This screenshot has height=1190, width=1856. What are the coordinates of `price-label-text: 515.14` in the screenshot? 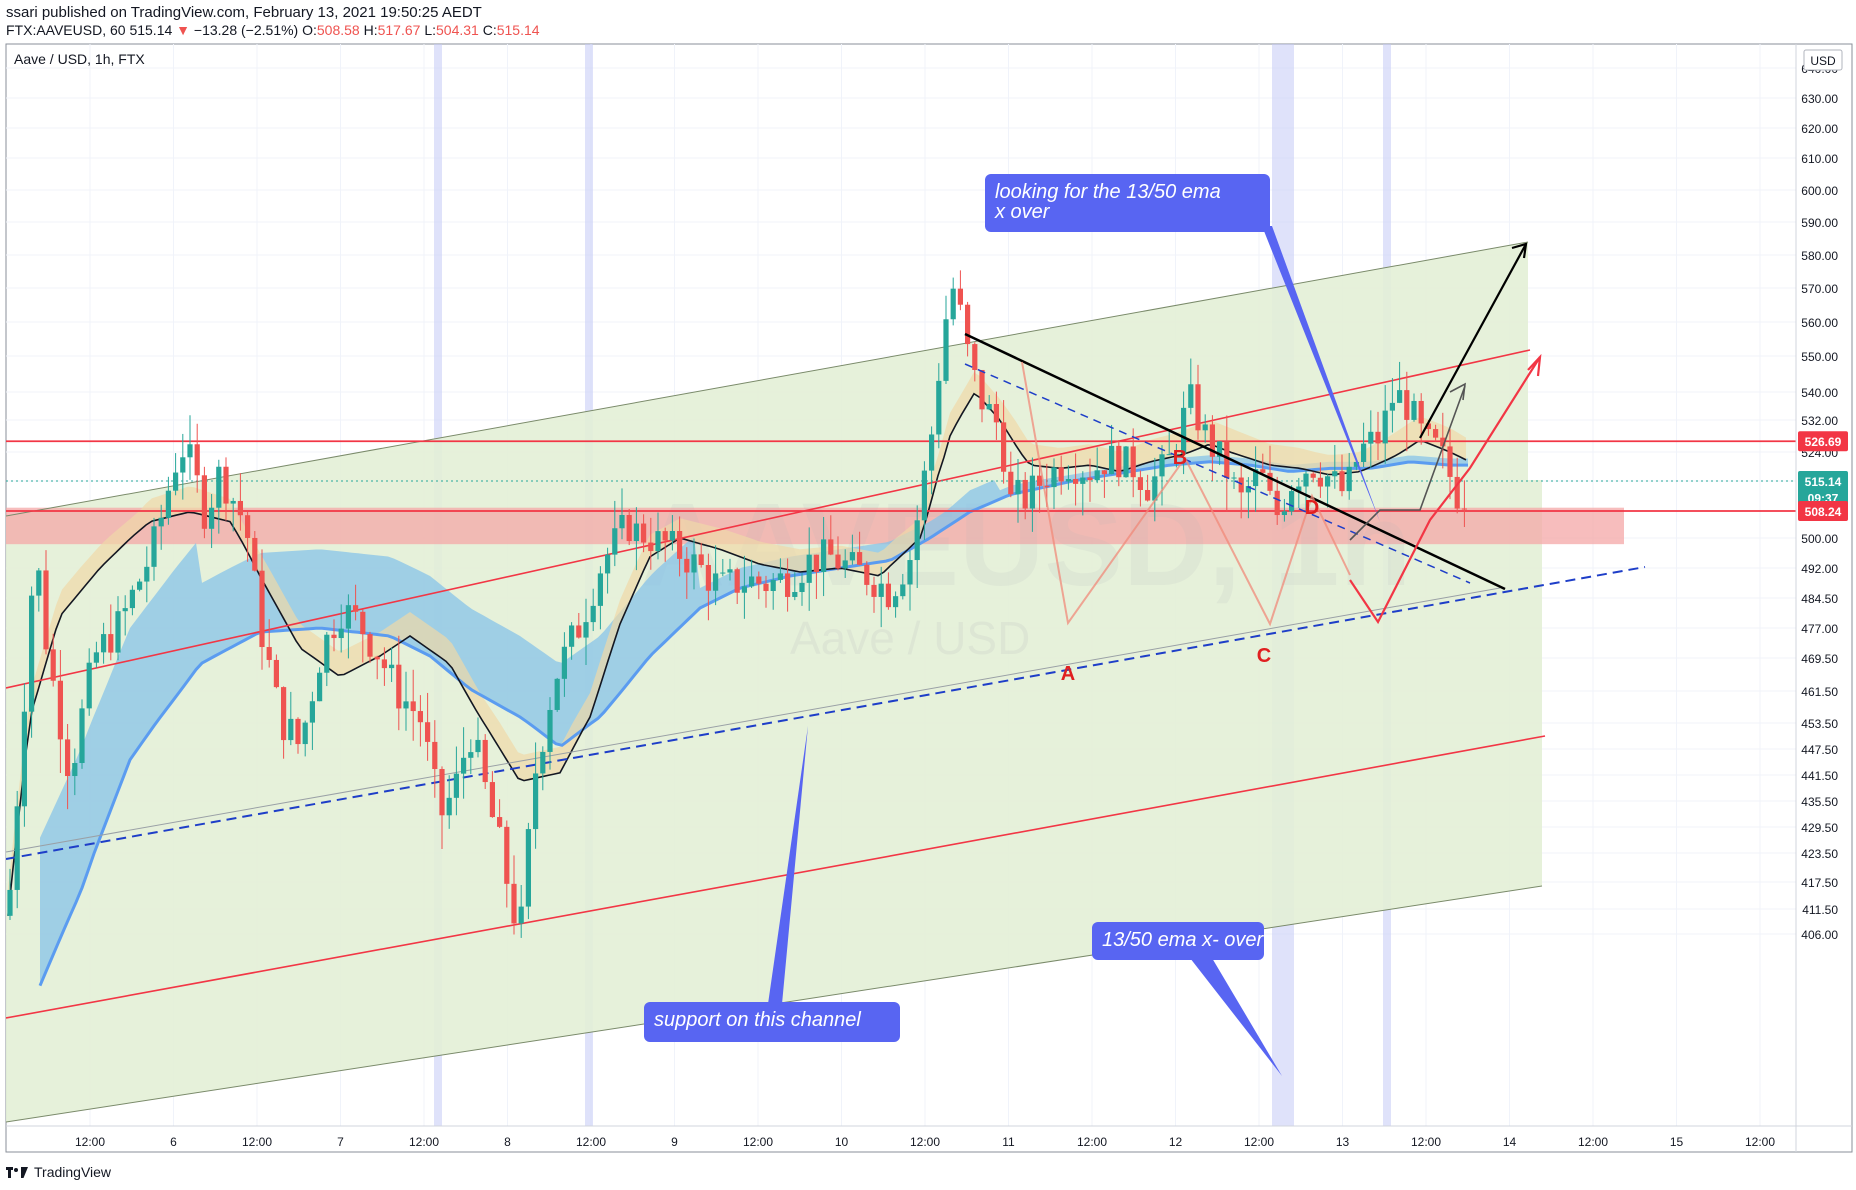 It's located at (1823, 482).